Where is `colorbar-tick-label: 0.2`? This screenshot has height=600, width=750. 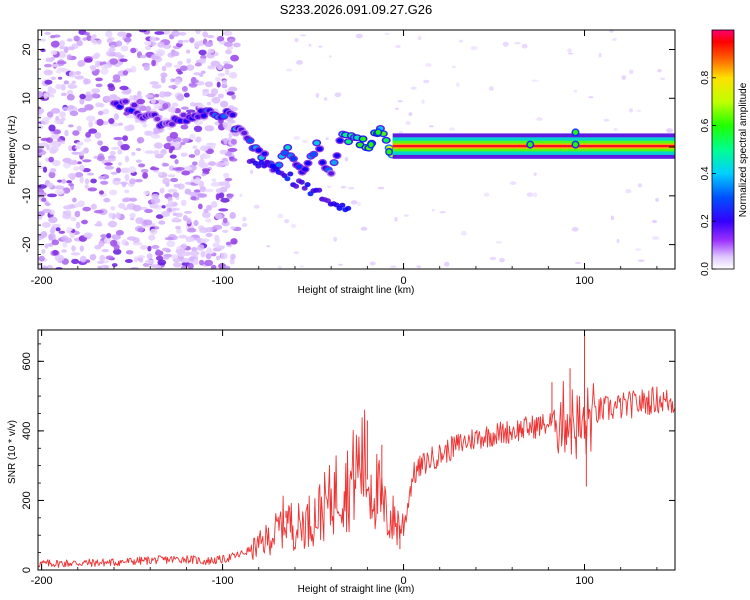 colorbar-tick-label: 0.2 is located at coordinates (705, 221).